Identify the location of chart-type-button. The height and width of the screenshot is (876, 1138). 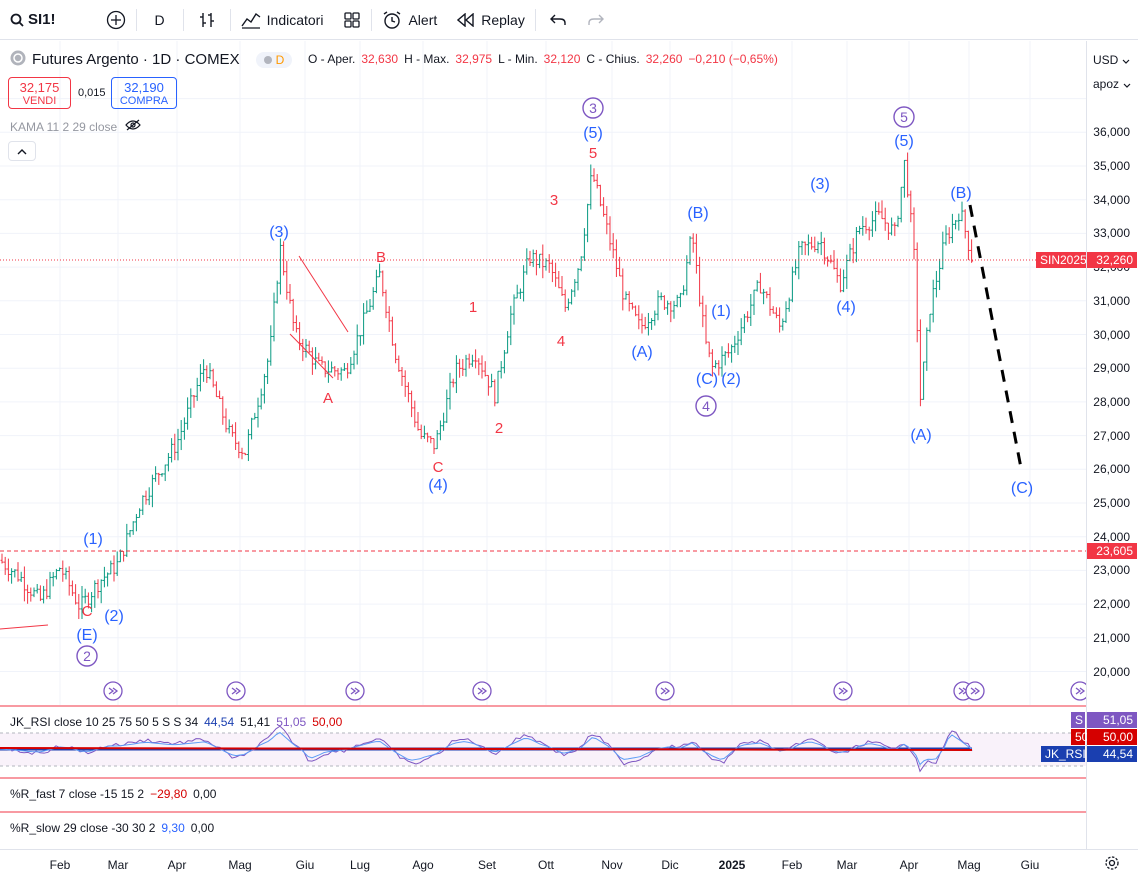
(207, 20).